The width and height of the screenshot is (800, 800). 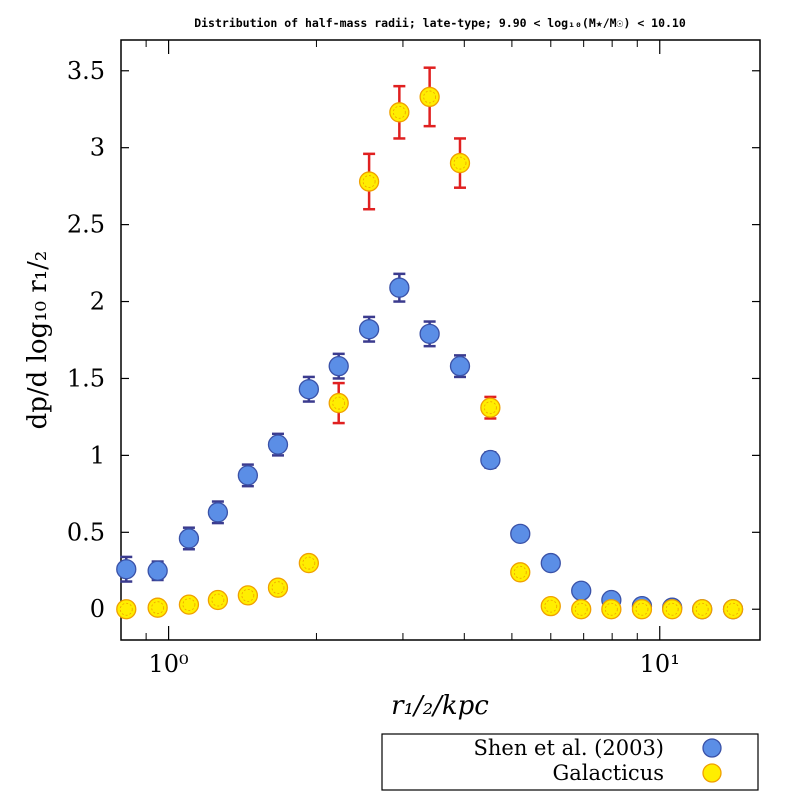 What do you see at coordinates (38, 340) in the screenshot?
I see `y-axis-label: dp/d log₁₀ r₁/₂` at bounding box center [38, 340].